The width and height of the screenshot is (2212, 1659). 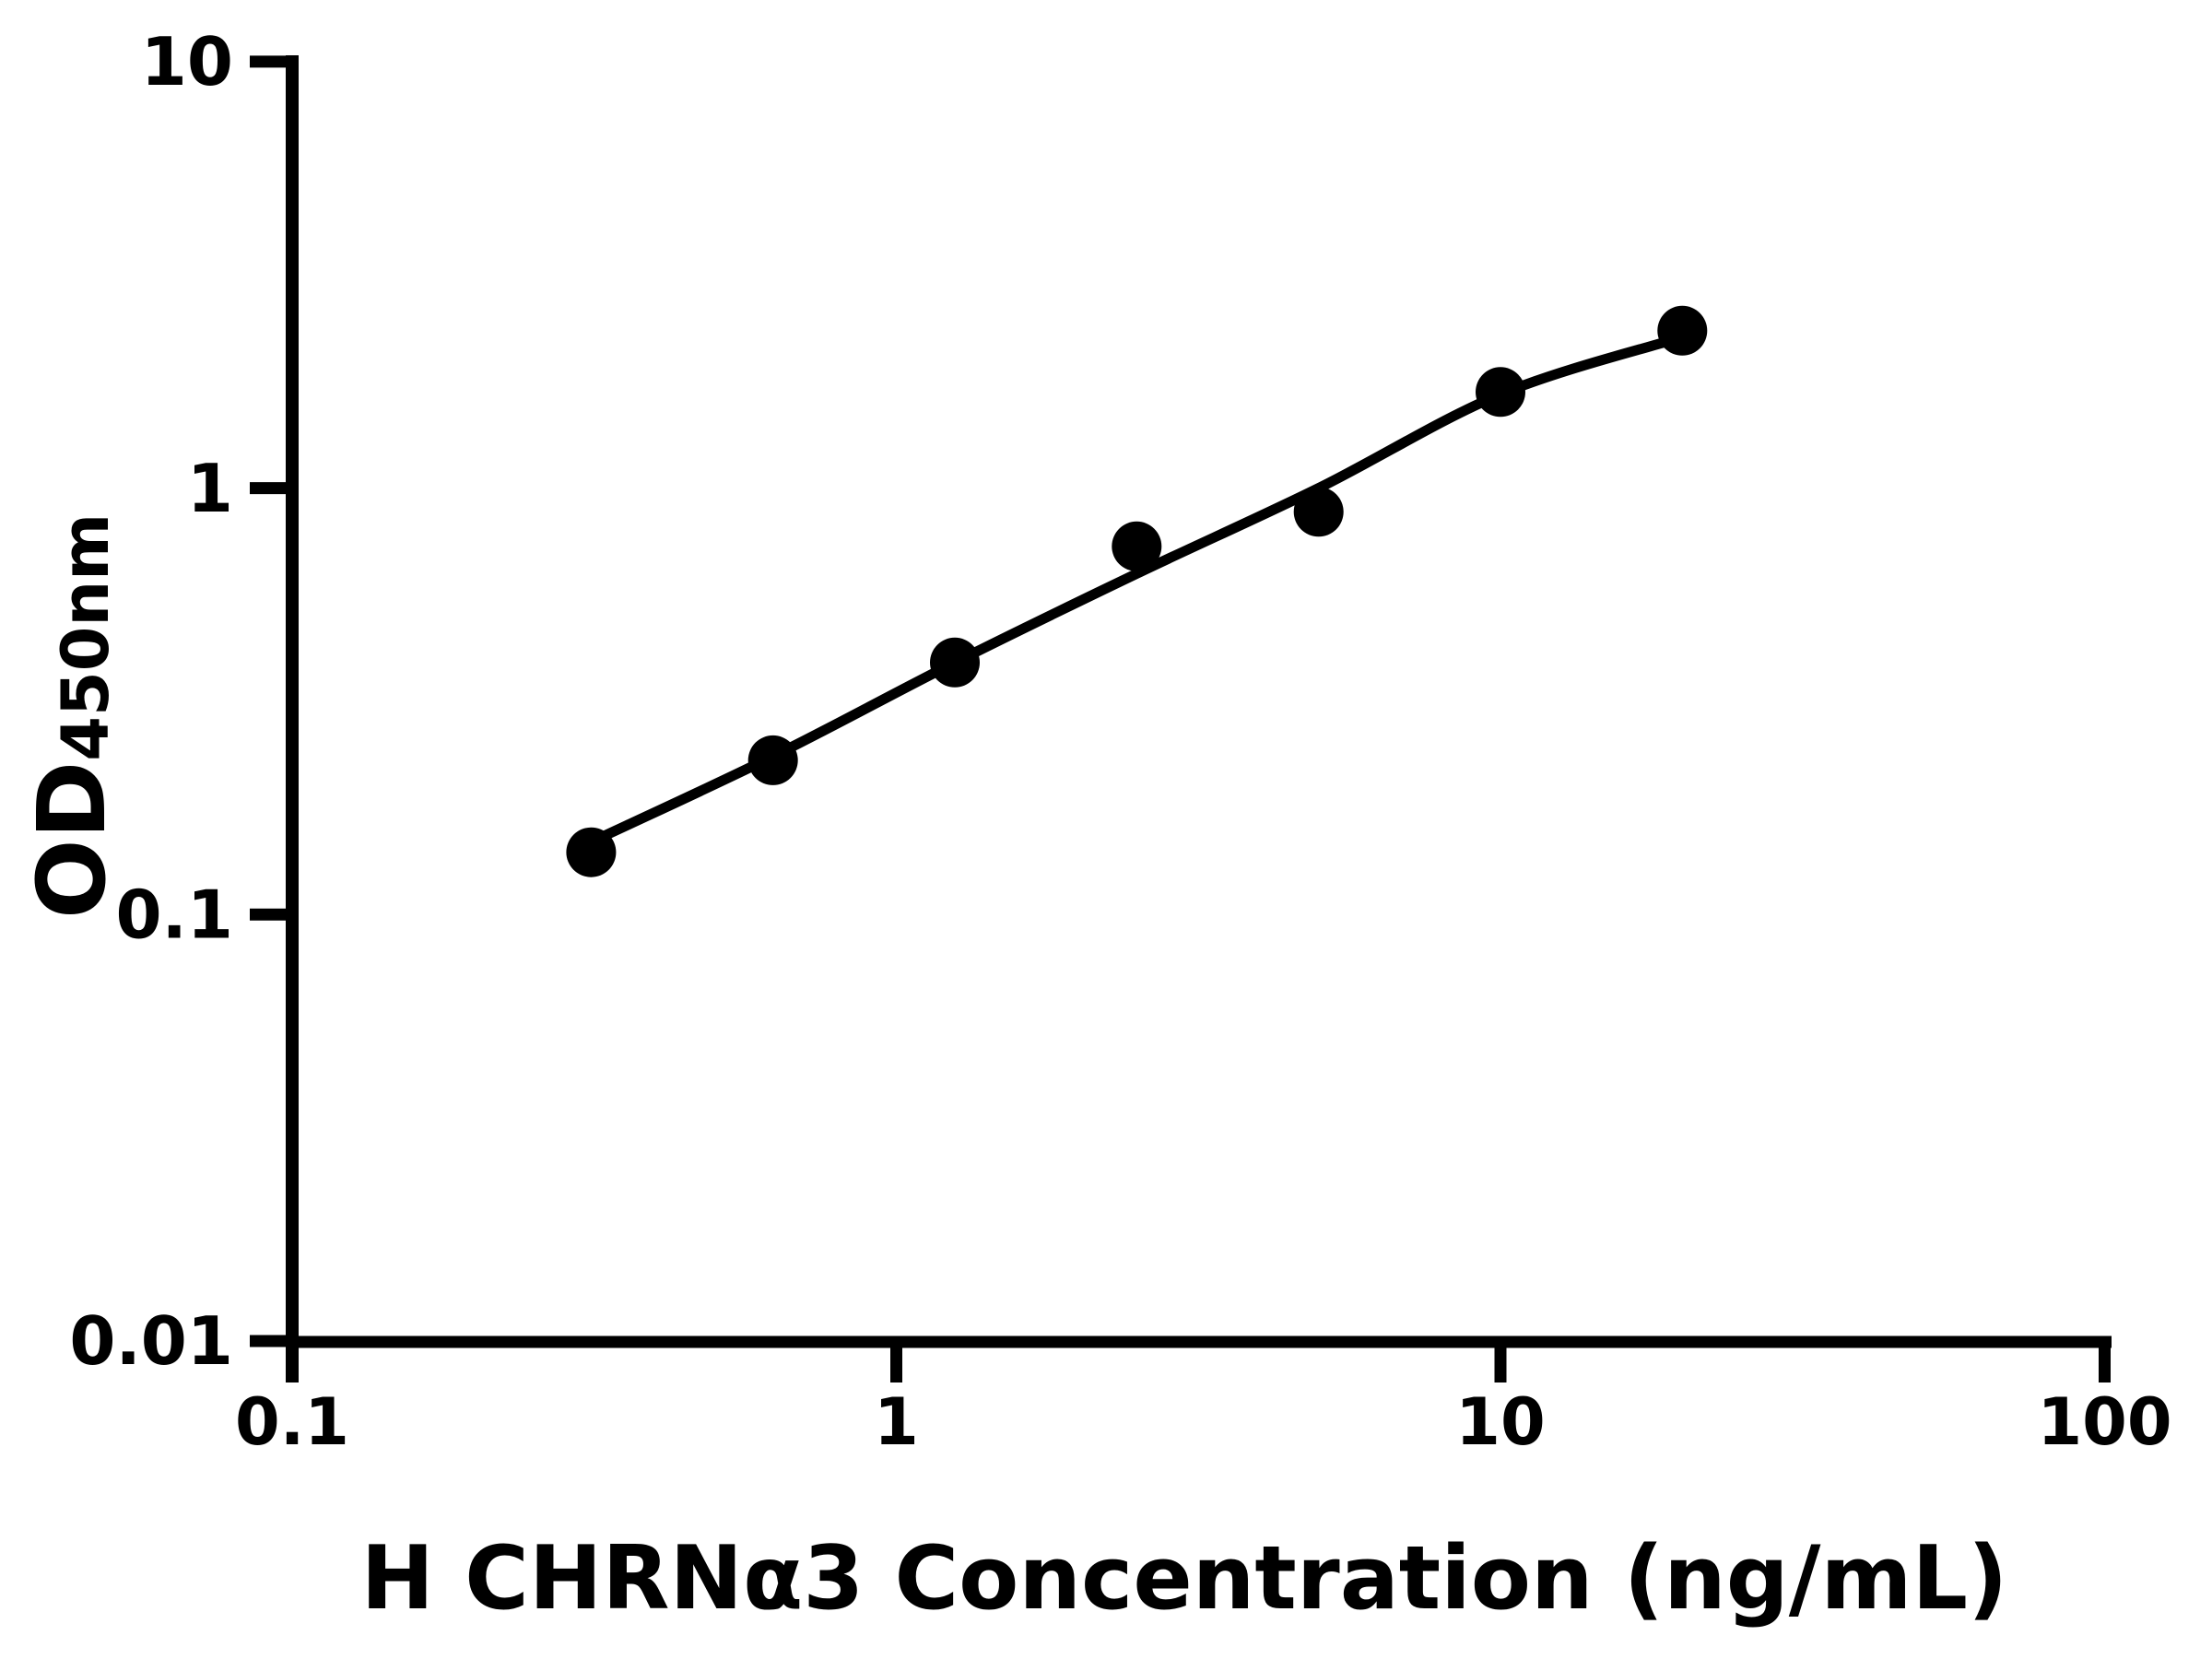 I want to click on x-tick-label-1: 1, so click(x=896, y=1422).